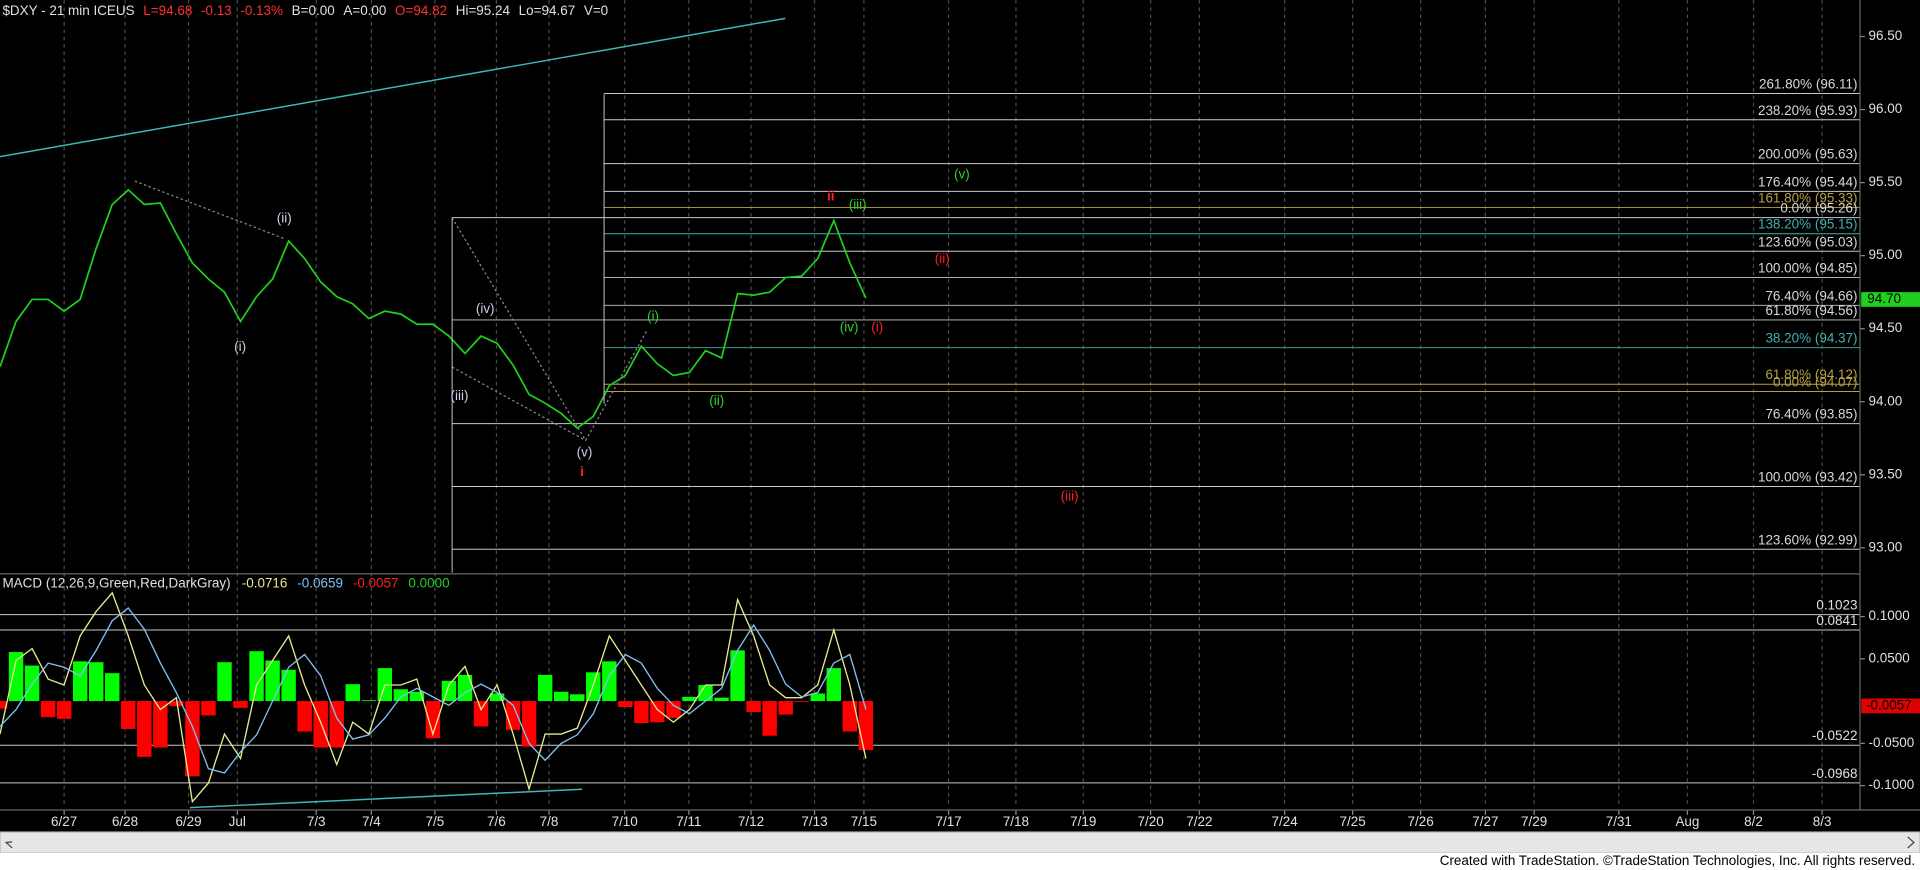 The height and width of the screenshot is (870, 1920). What do you see at coordinates (1892, 742) in the screenshot?
I see `y-tick-label: -0.0500` at bounding box center [1892, 742].